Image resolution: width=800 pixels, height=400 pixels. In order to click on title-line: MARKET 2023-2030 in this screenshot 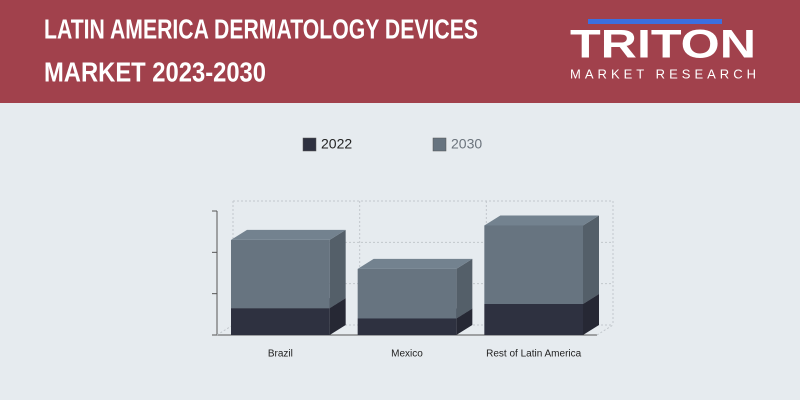, I will do `click(155, 71)`.